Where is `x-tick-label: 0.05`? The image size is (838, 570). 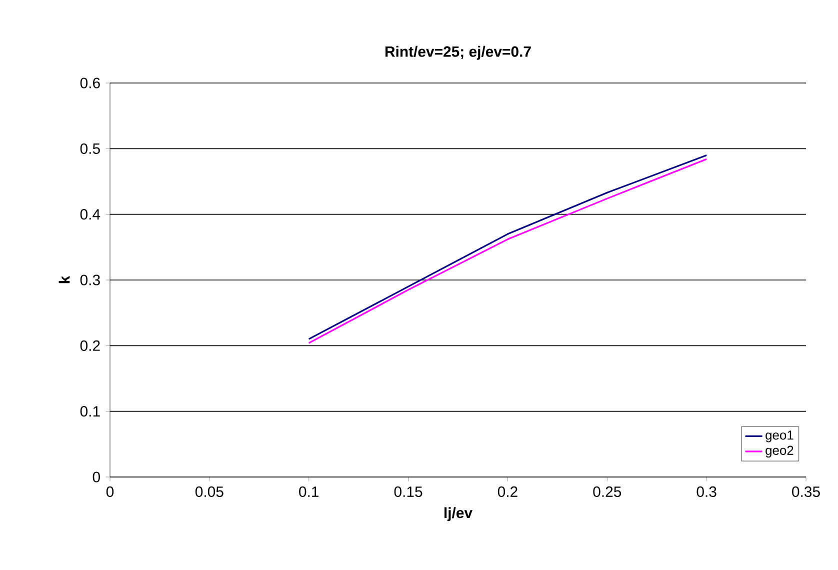
x-tick-label: 0.05 is located at coordinates (209, 492).